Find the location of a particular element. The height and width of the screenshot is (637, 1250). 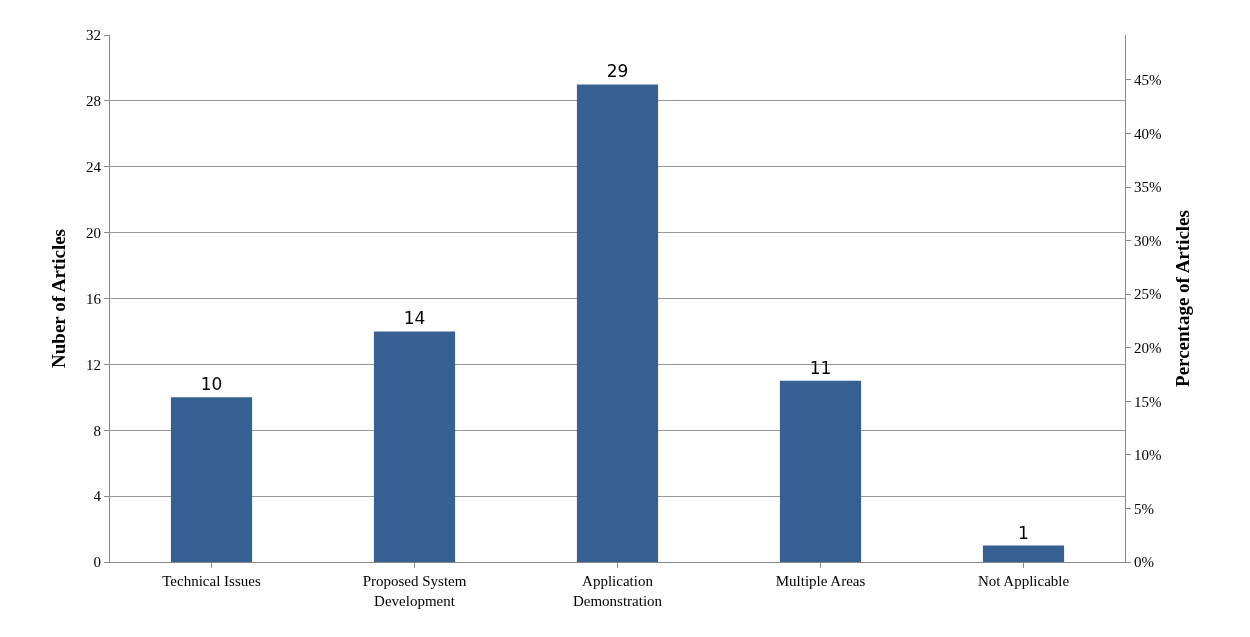

y-tick-label: 20 is located at coordinates (93, 232).